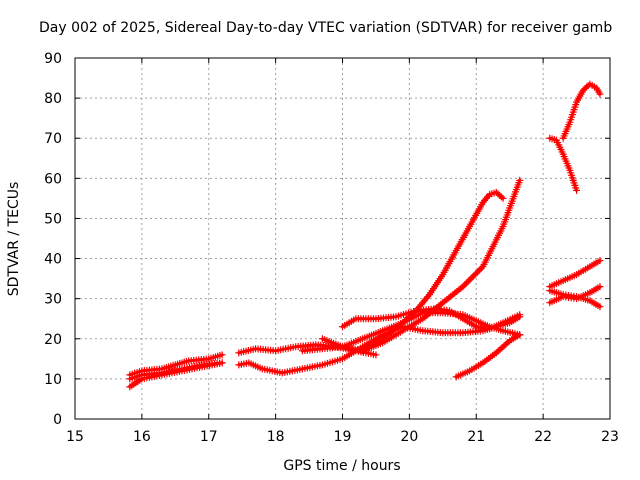 This screenshot has width=640, height=480. I want to click on series-sat-f, so click(402, 271).